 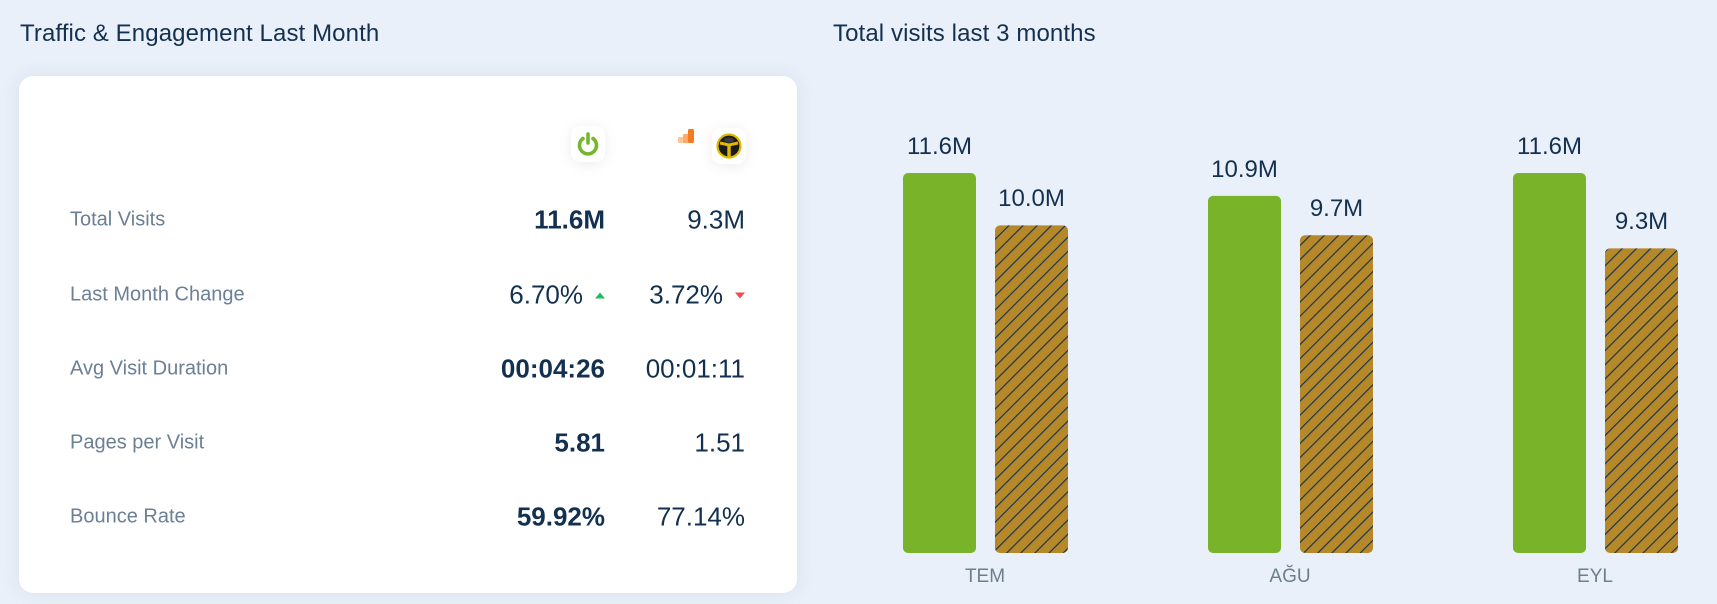 What do you see at coordinates (552, 368) in the screenshot?
I see `metric-value-site-1: 00:04:26` at bounding box center [552, 368].